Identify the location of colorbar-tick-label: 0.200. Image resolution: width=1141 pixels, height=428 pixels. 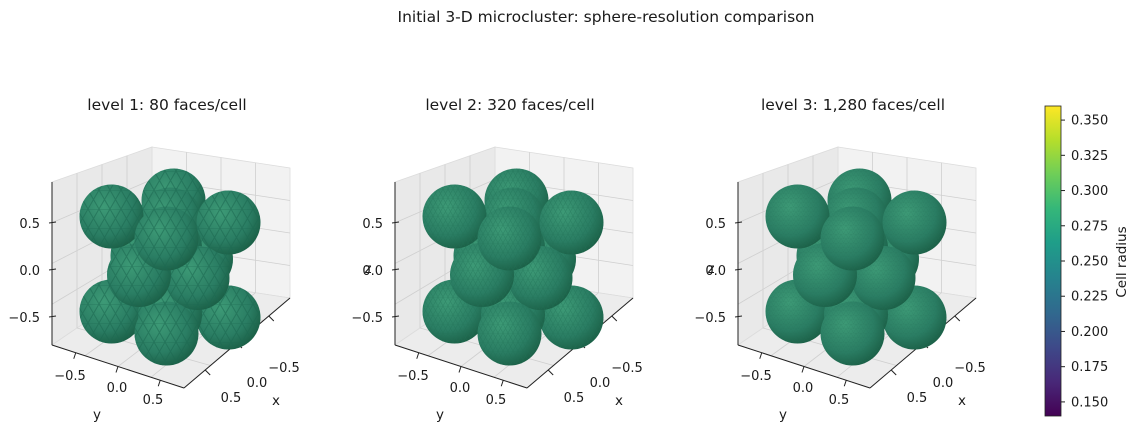
(1089, 332).